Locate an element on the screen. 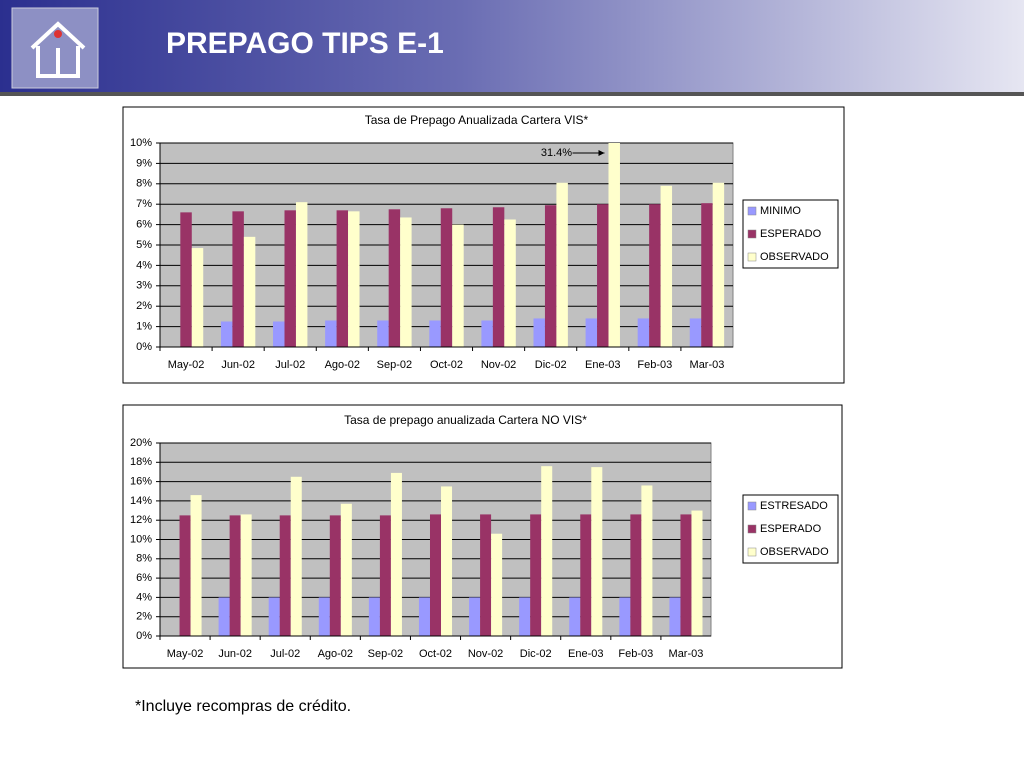 The height and width of the screenshot is (768, 1024). x-tick-label: Sep-02 is located at coordinates (394, 365).